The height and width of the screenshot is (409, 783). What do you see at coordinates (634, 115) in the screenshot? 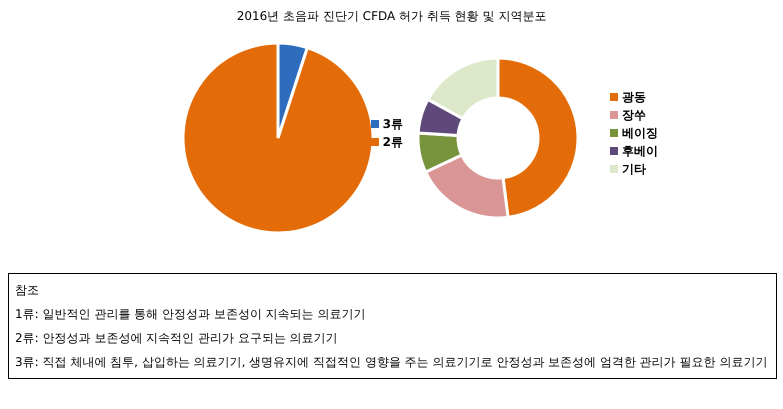
I see `legend-label: 장쑤` at bounding box center [634, 115].